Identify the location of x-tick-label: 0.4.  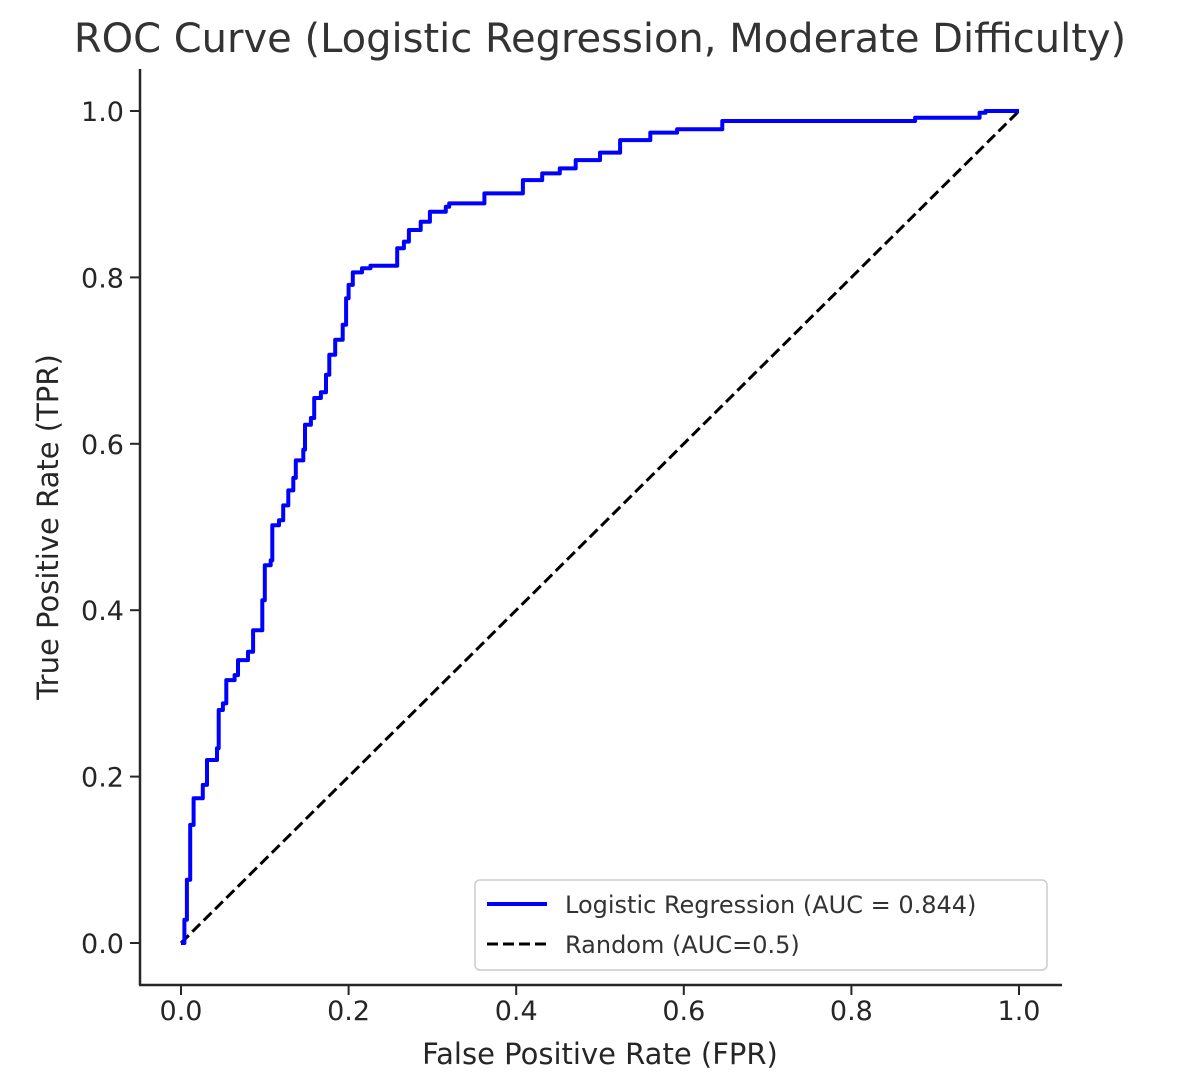
(516, 1011).